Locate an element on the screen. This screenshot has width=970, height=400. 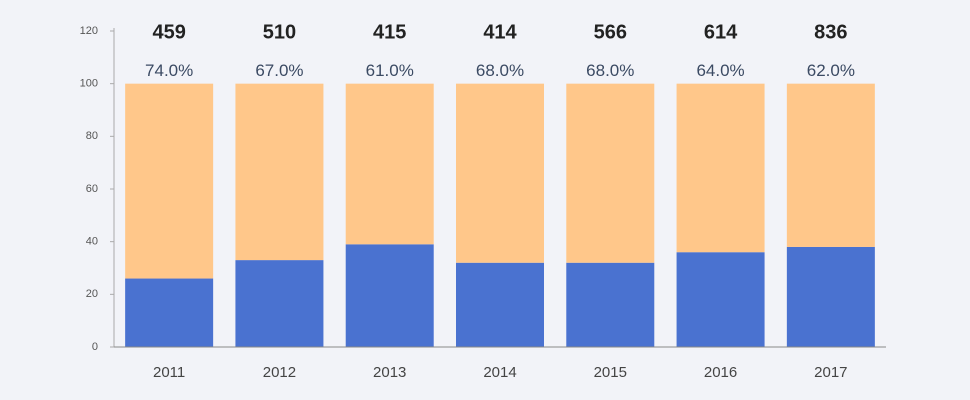
x-tick-label: 2013 is located at coordinates (389, 372).